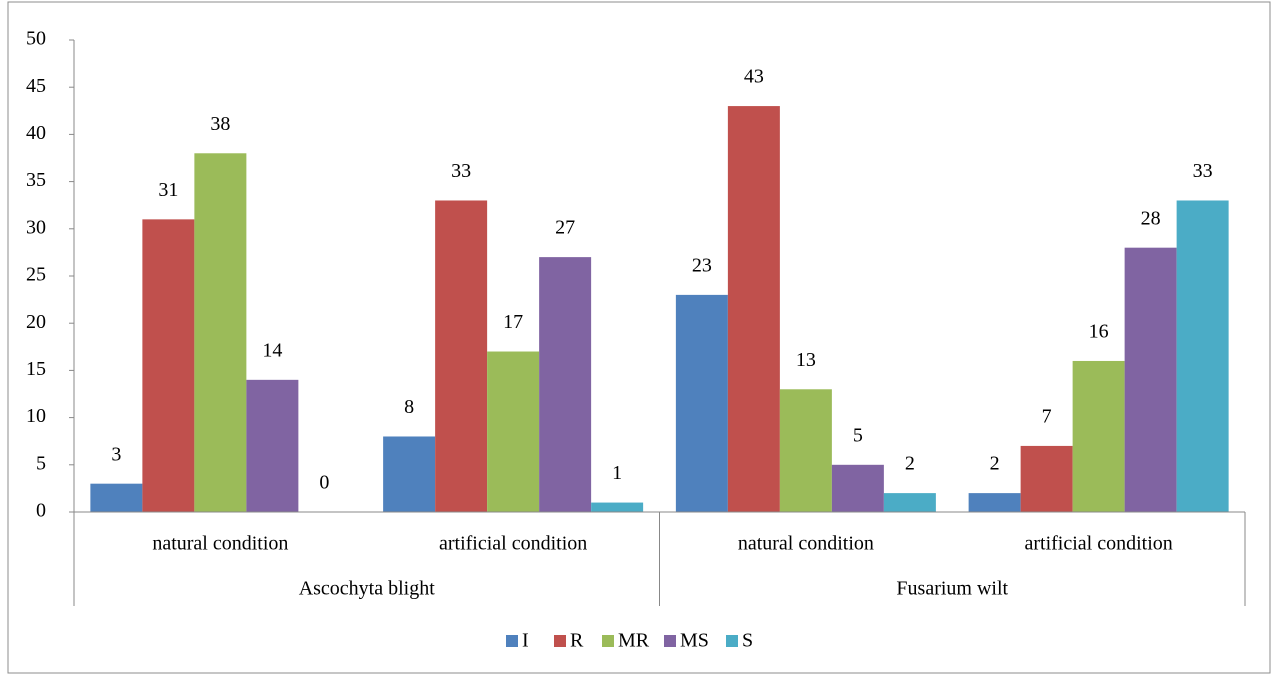 The image size is (1272, 675). What do you see at coordinates (577, 641) in the screenshot?
I see `legend-label: R` at bounding box center [577, 641].